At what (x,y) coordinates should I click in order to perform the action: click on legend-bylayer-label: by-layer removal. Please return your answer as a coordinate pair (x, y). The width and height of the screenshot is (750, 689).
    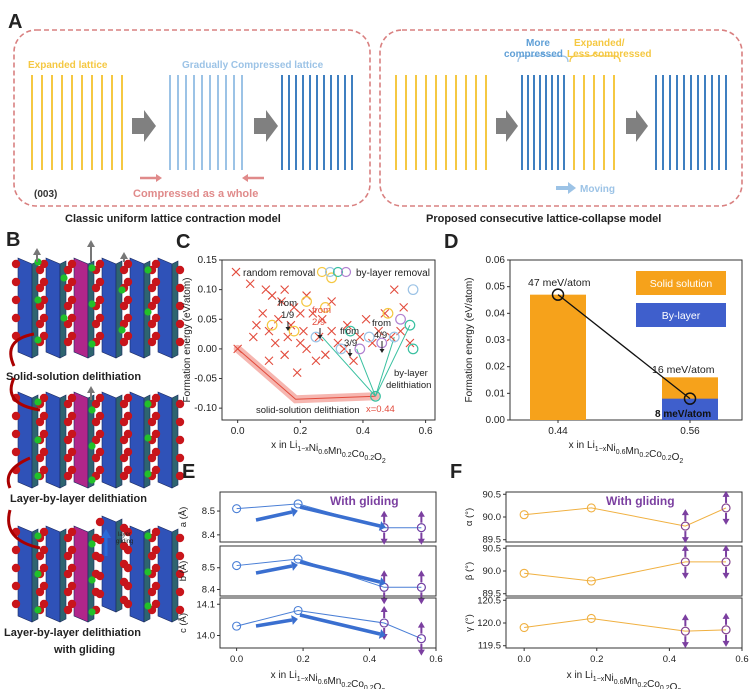
    Looking at the image, I should click on (393, 273).